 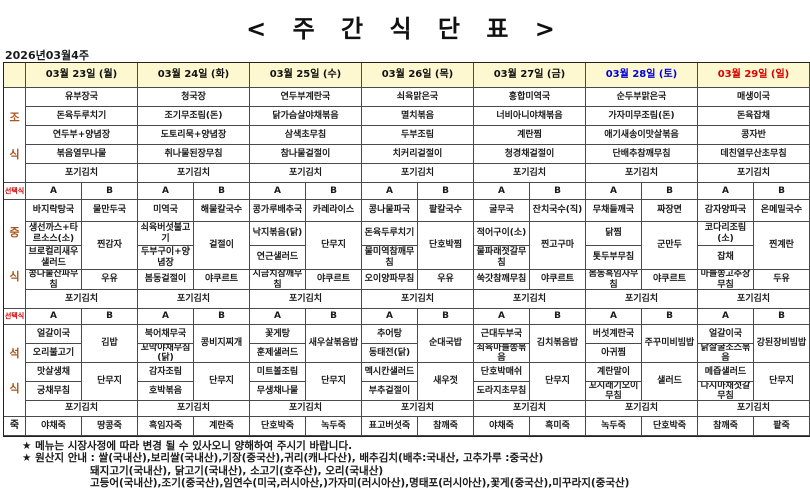 What do you see at coordinates (530, 75) in the screenshot?
I see `day-header: 03월 27일 (금)` at bounding box center [530, 75].